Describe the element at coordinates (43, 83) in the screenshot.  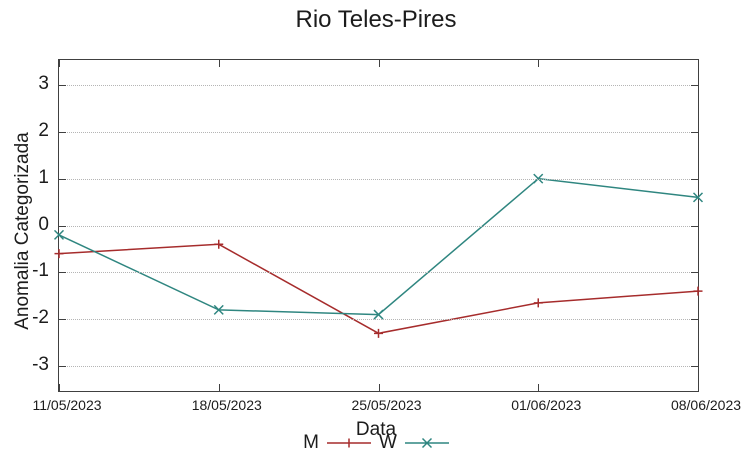
I see `y-tick-label: 3` at that location.